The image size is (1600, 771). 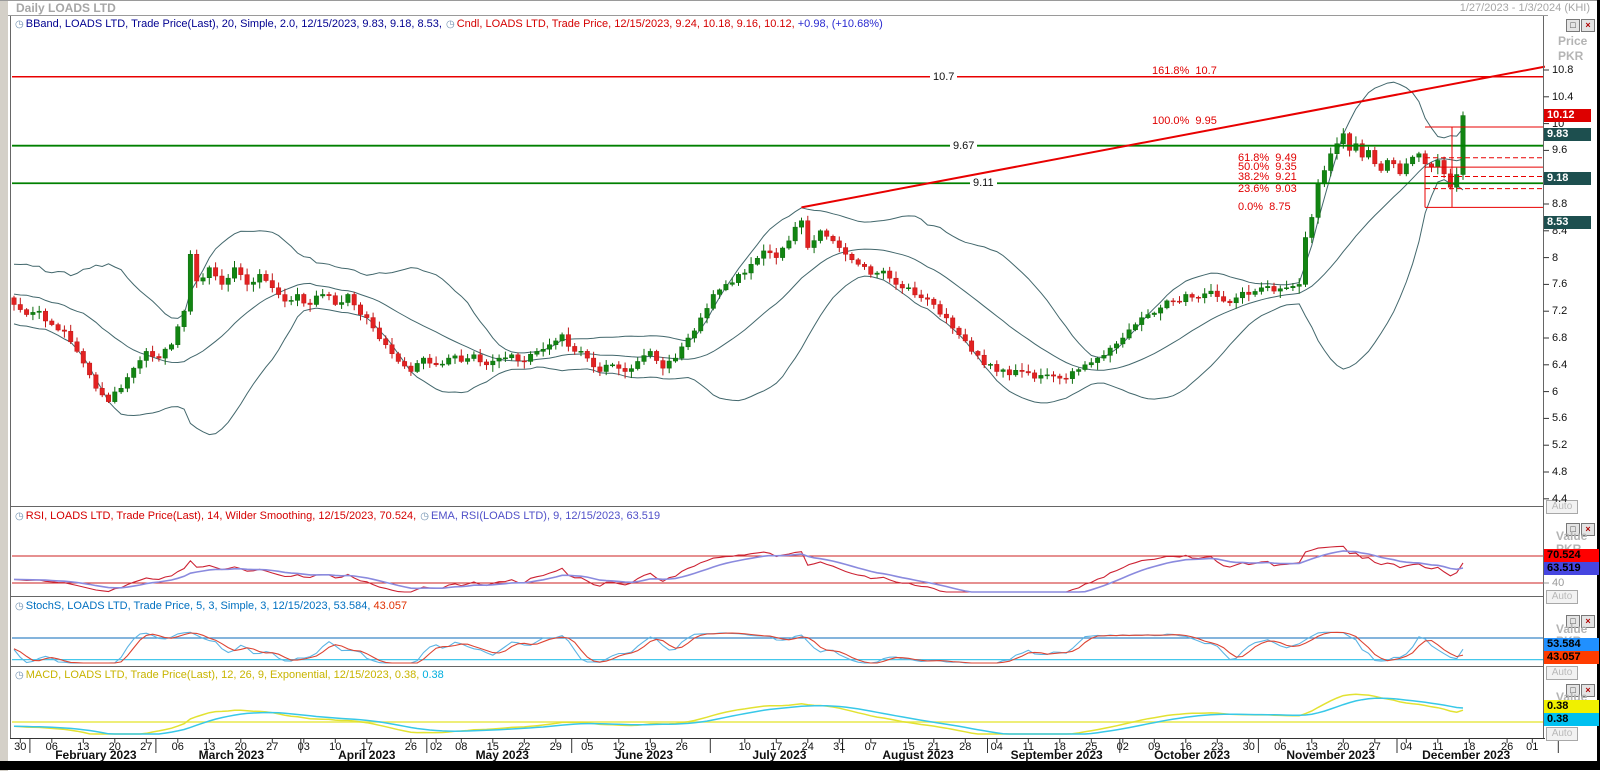 What do you see at coordinates (1567, 116) in the screenshot?
I see `price-badge: 10.12` at bounding box center [1567, 116].